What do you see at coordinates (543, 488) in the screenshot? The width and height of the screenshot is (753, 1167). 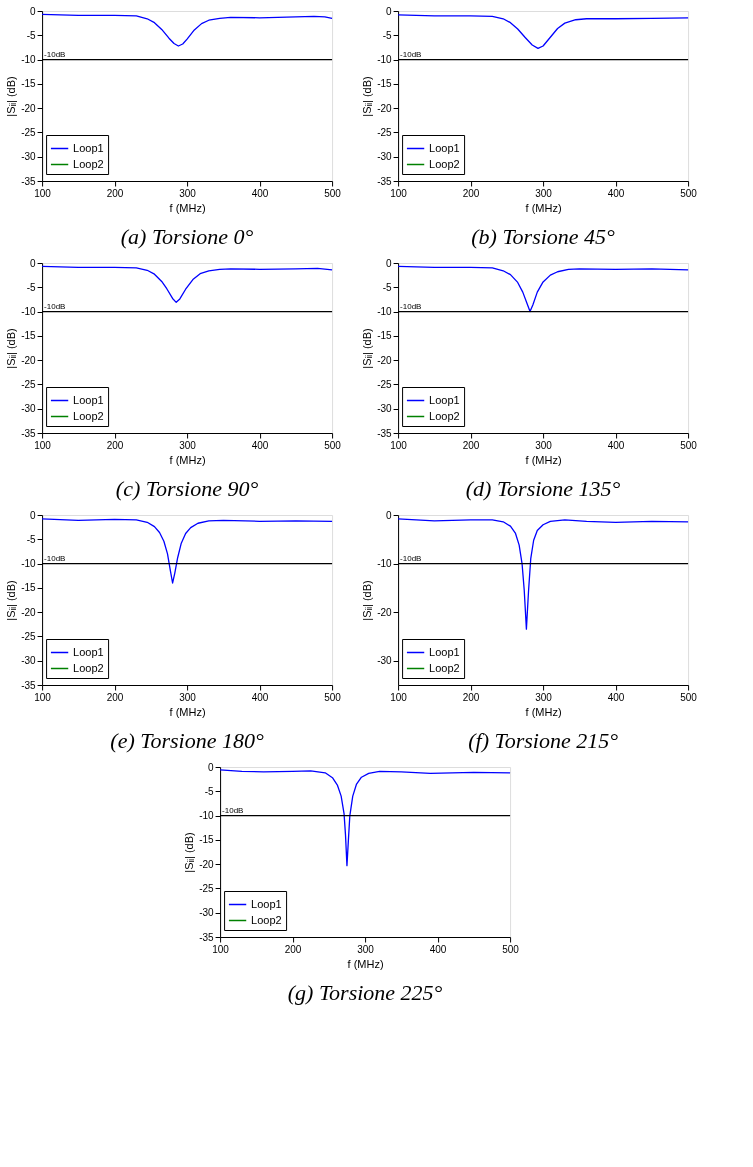 I see `text: (d) Torsione 135°` at bounding box center [543, 488].